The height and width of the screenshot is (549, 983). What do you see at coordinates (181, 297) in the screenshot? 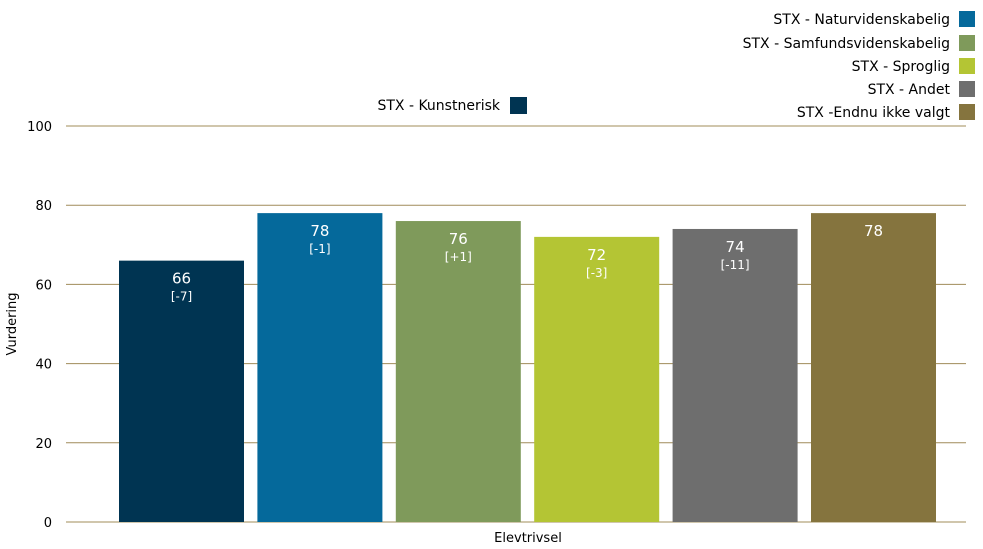
I see `bar-change-label: [-7]` at bounding box center [181, 297].